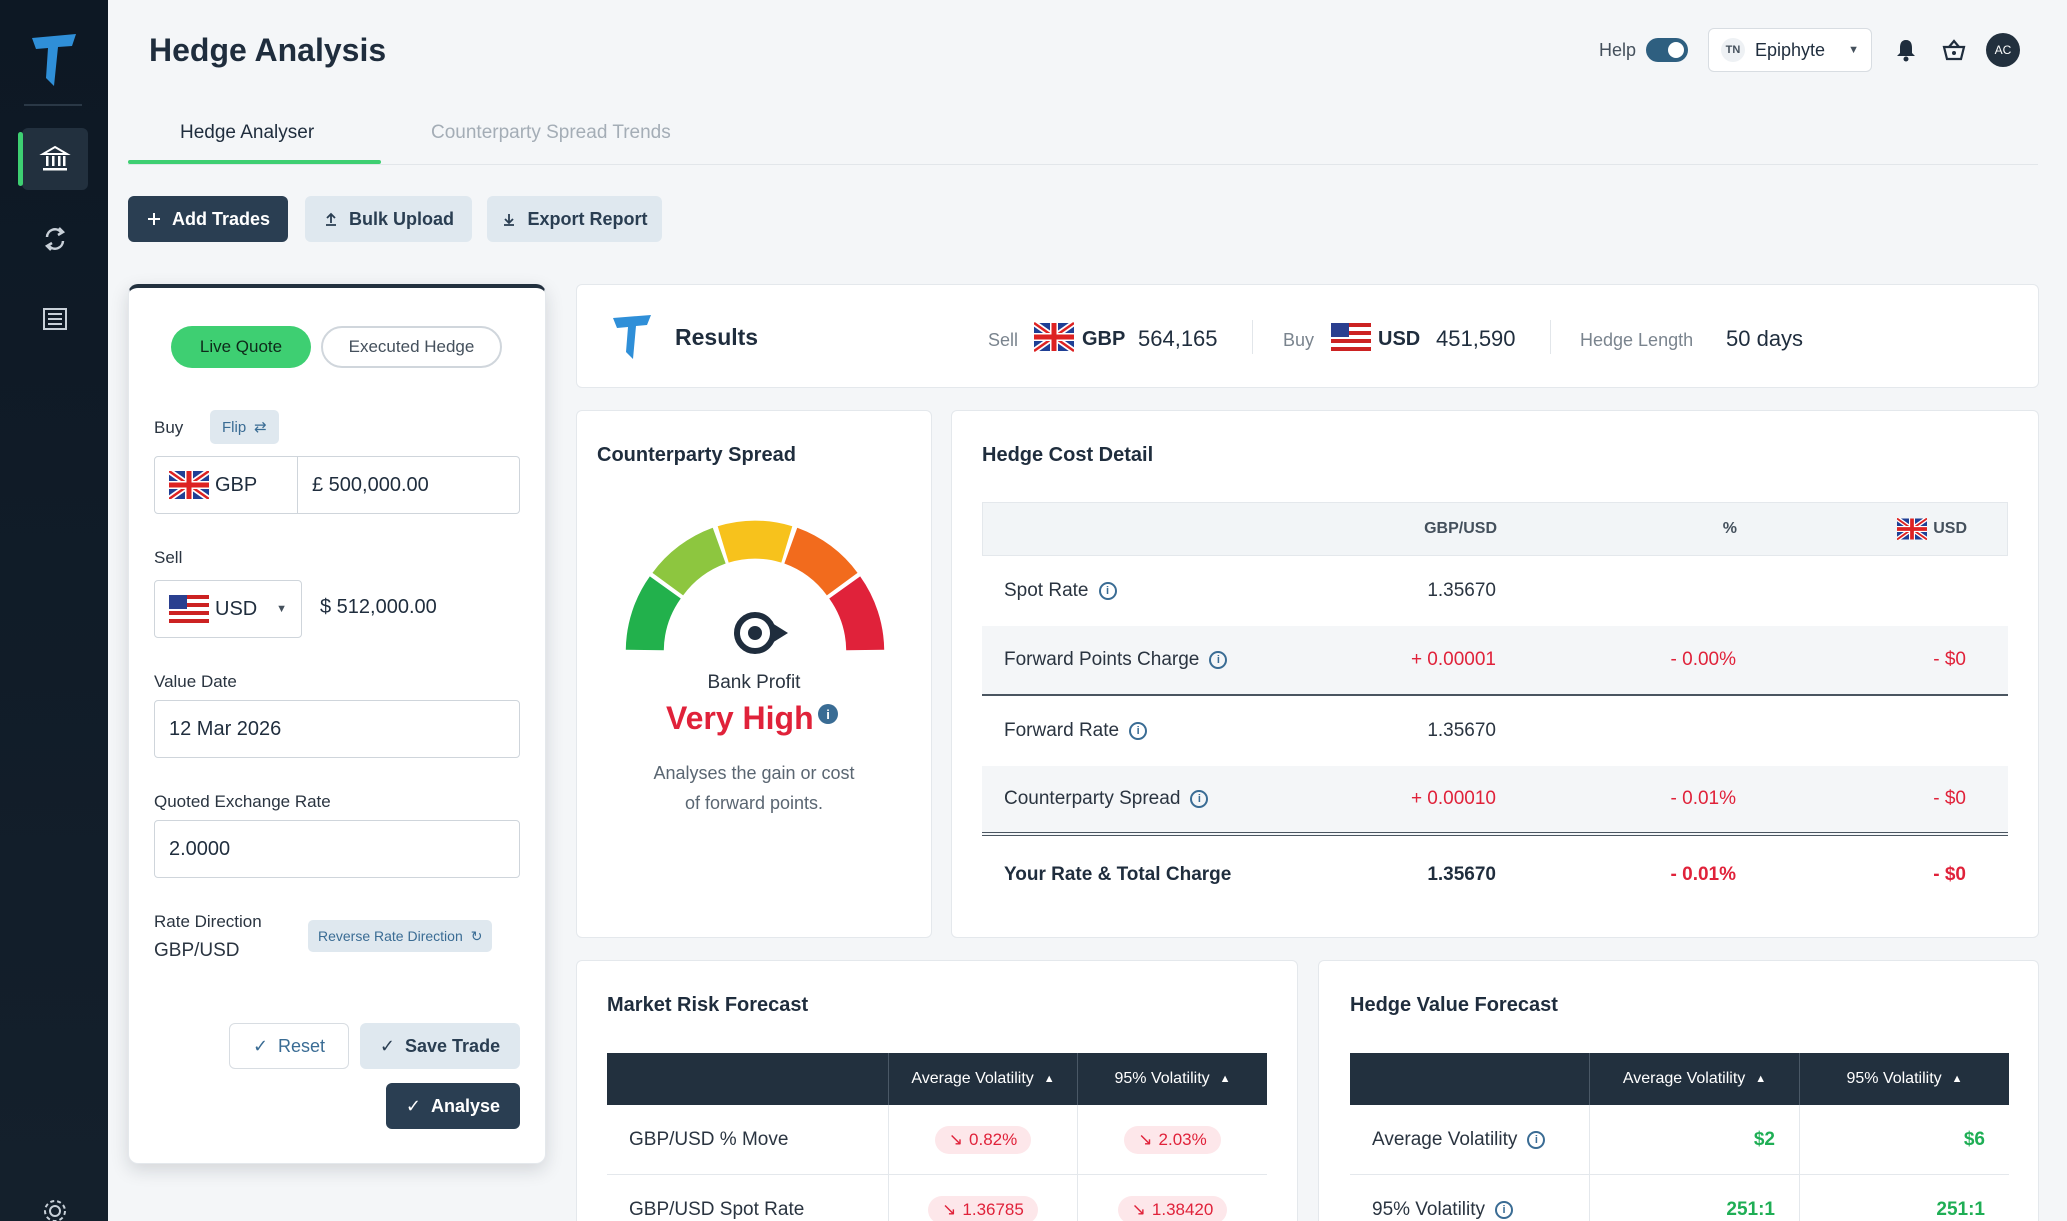 The image size is (2067, 1221). I want to click on sell-currency-select: USD ▼, so click(228, 609).